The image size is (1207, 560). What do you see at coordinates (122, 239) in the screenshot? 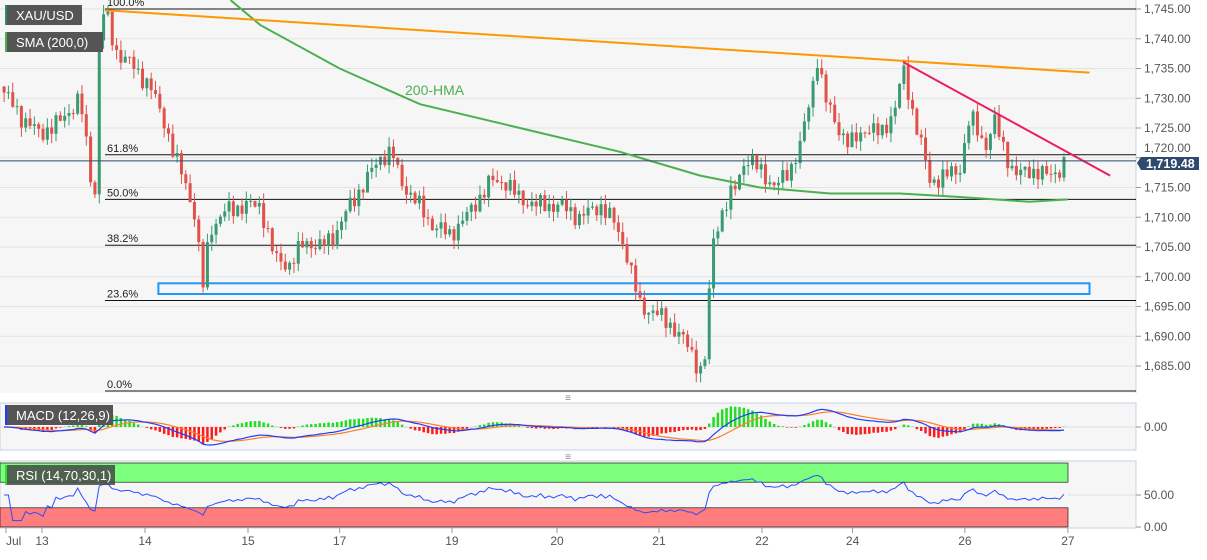
I see `fib-label: 38.2%` at bounding box center [122, 239].